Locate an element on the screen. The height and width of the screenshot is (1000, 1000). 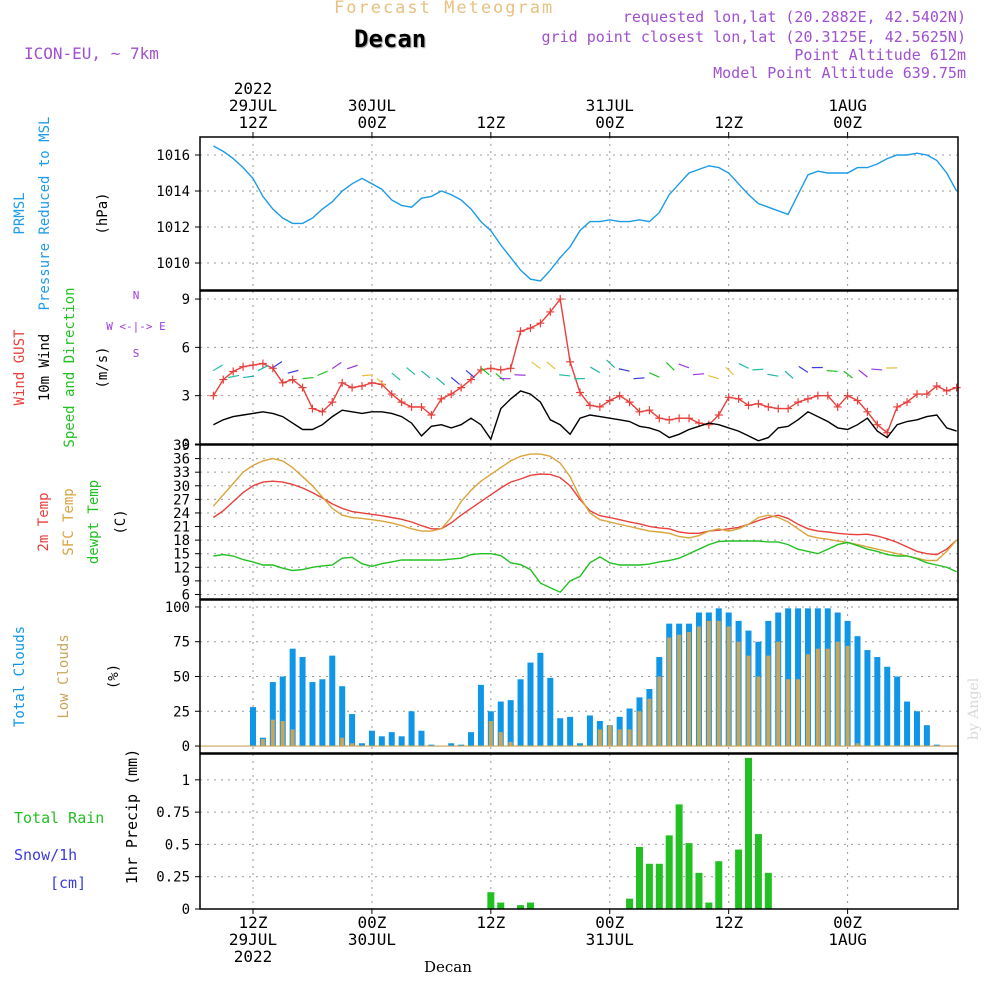
y-tick-label: 9 is located at coordinates (186, 300).